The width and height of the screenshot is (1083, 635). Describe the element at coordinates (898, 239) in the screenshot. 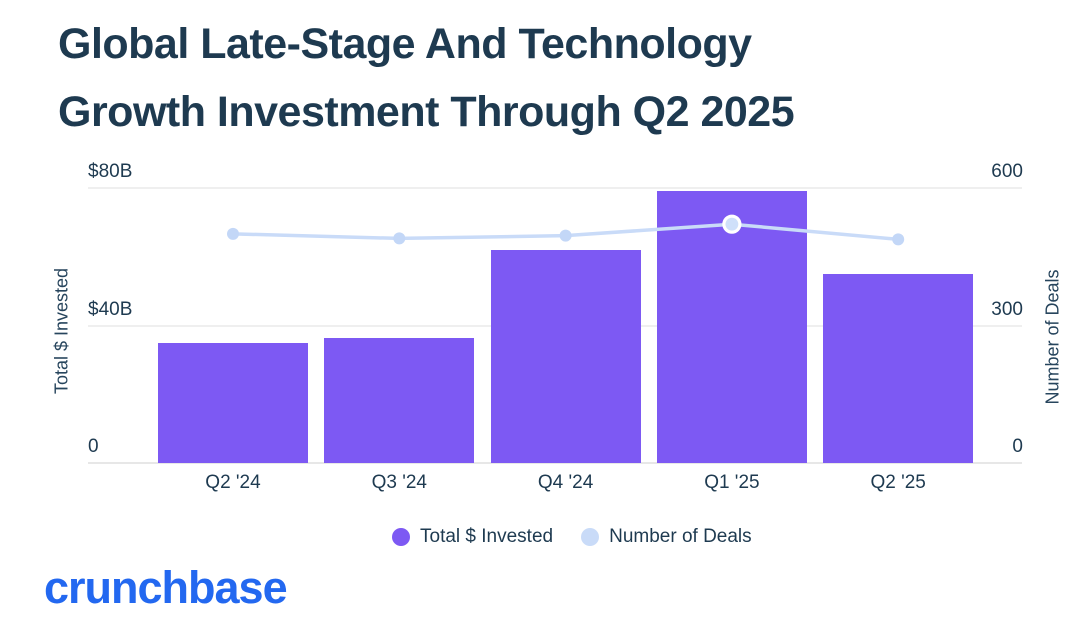

I see `line-point-q2-25-icon` at that location.